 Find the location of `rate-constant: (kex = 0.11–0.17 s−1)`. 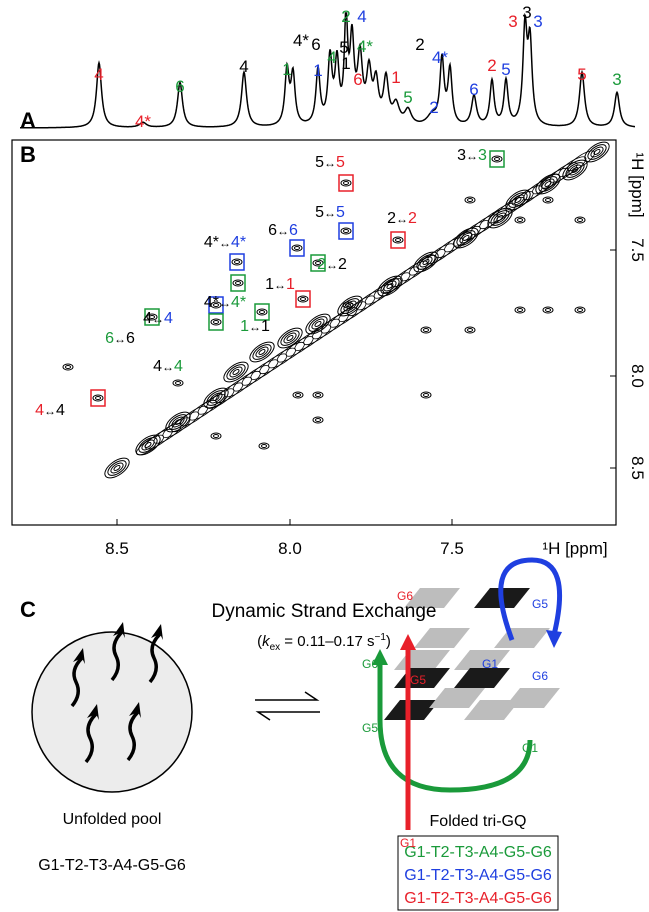

rate-constant: (kex = 0.11–0.17 s−1) is located at coordinates (324, 642).